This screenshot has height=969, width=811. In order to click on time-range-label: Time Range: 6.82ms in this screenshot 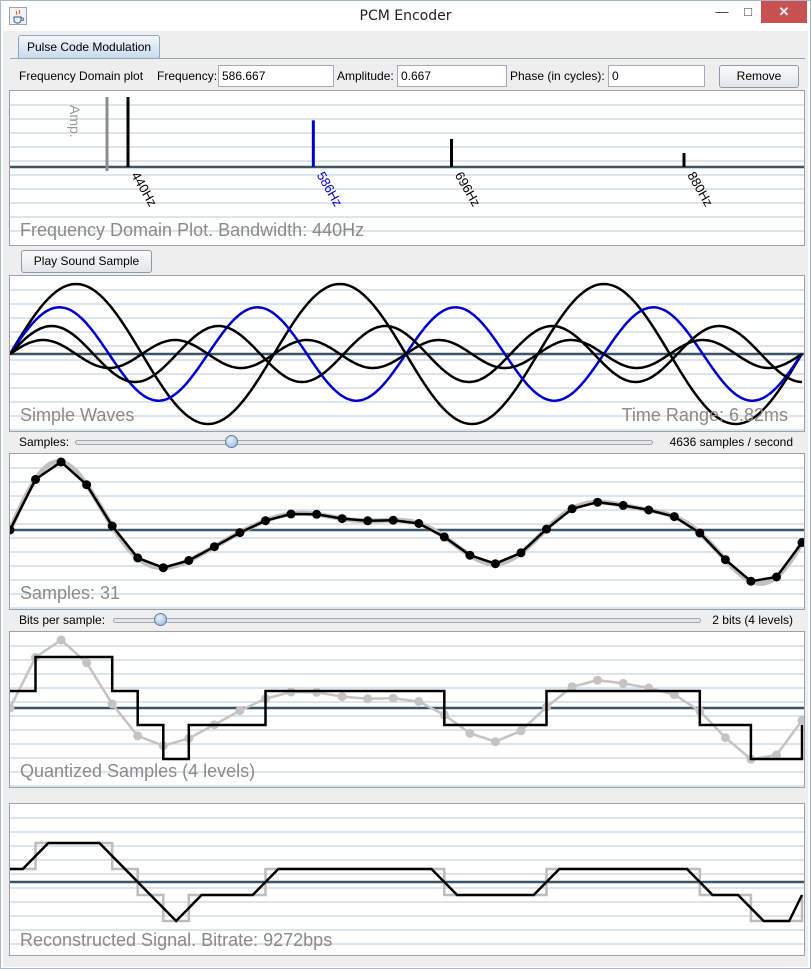, I will do `click(705, 415)`.